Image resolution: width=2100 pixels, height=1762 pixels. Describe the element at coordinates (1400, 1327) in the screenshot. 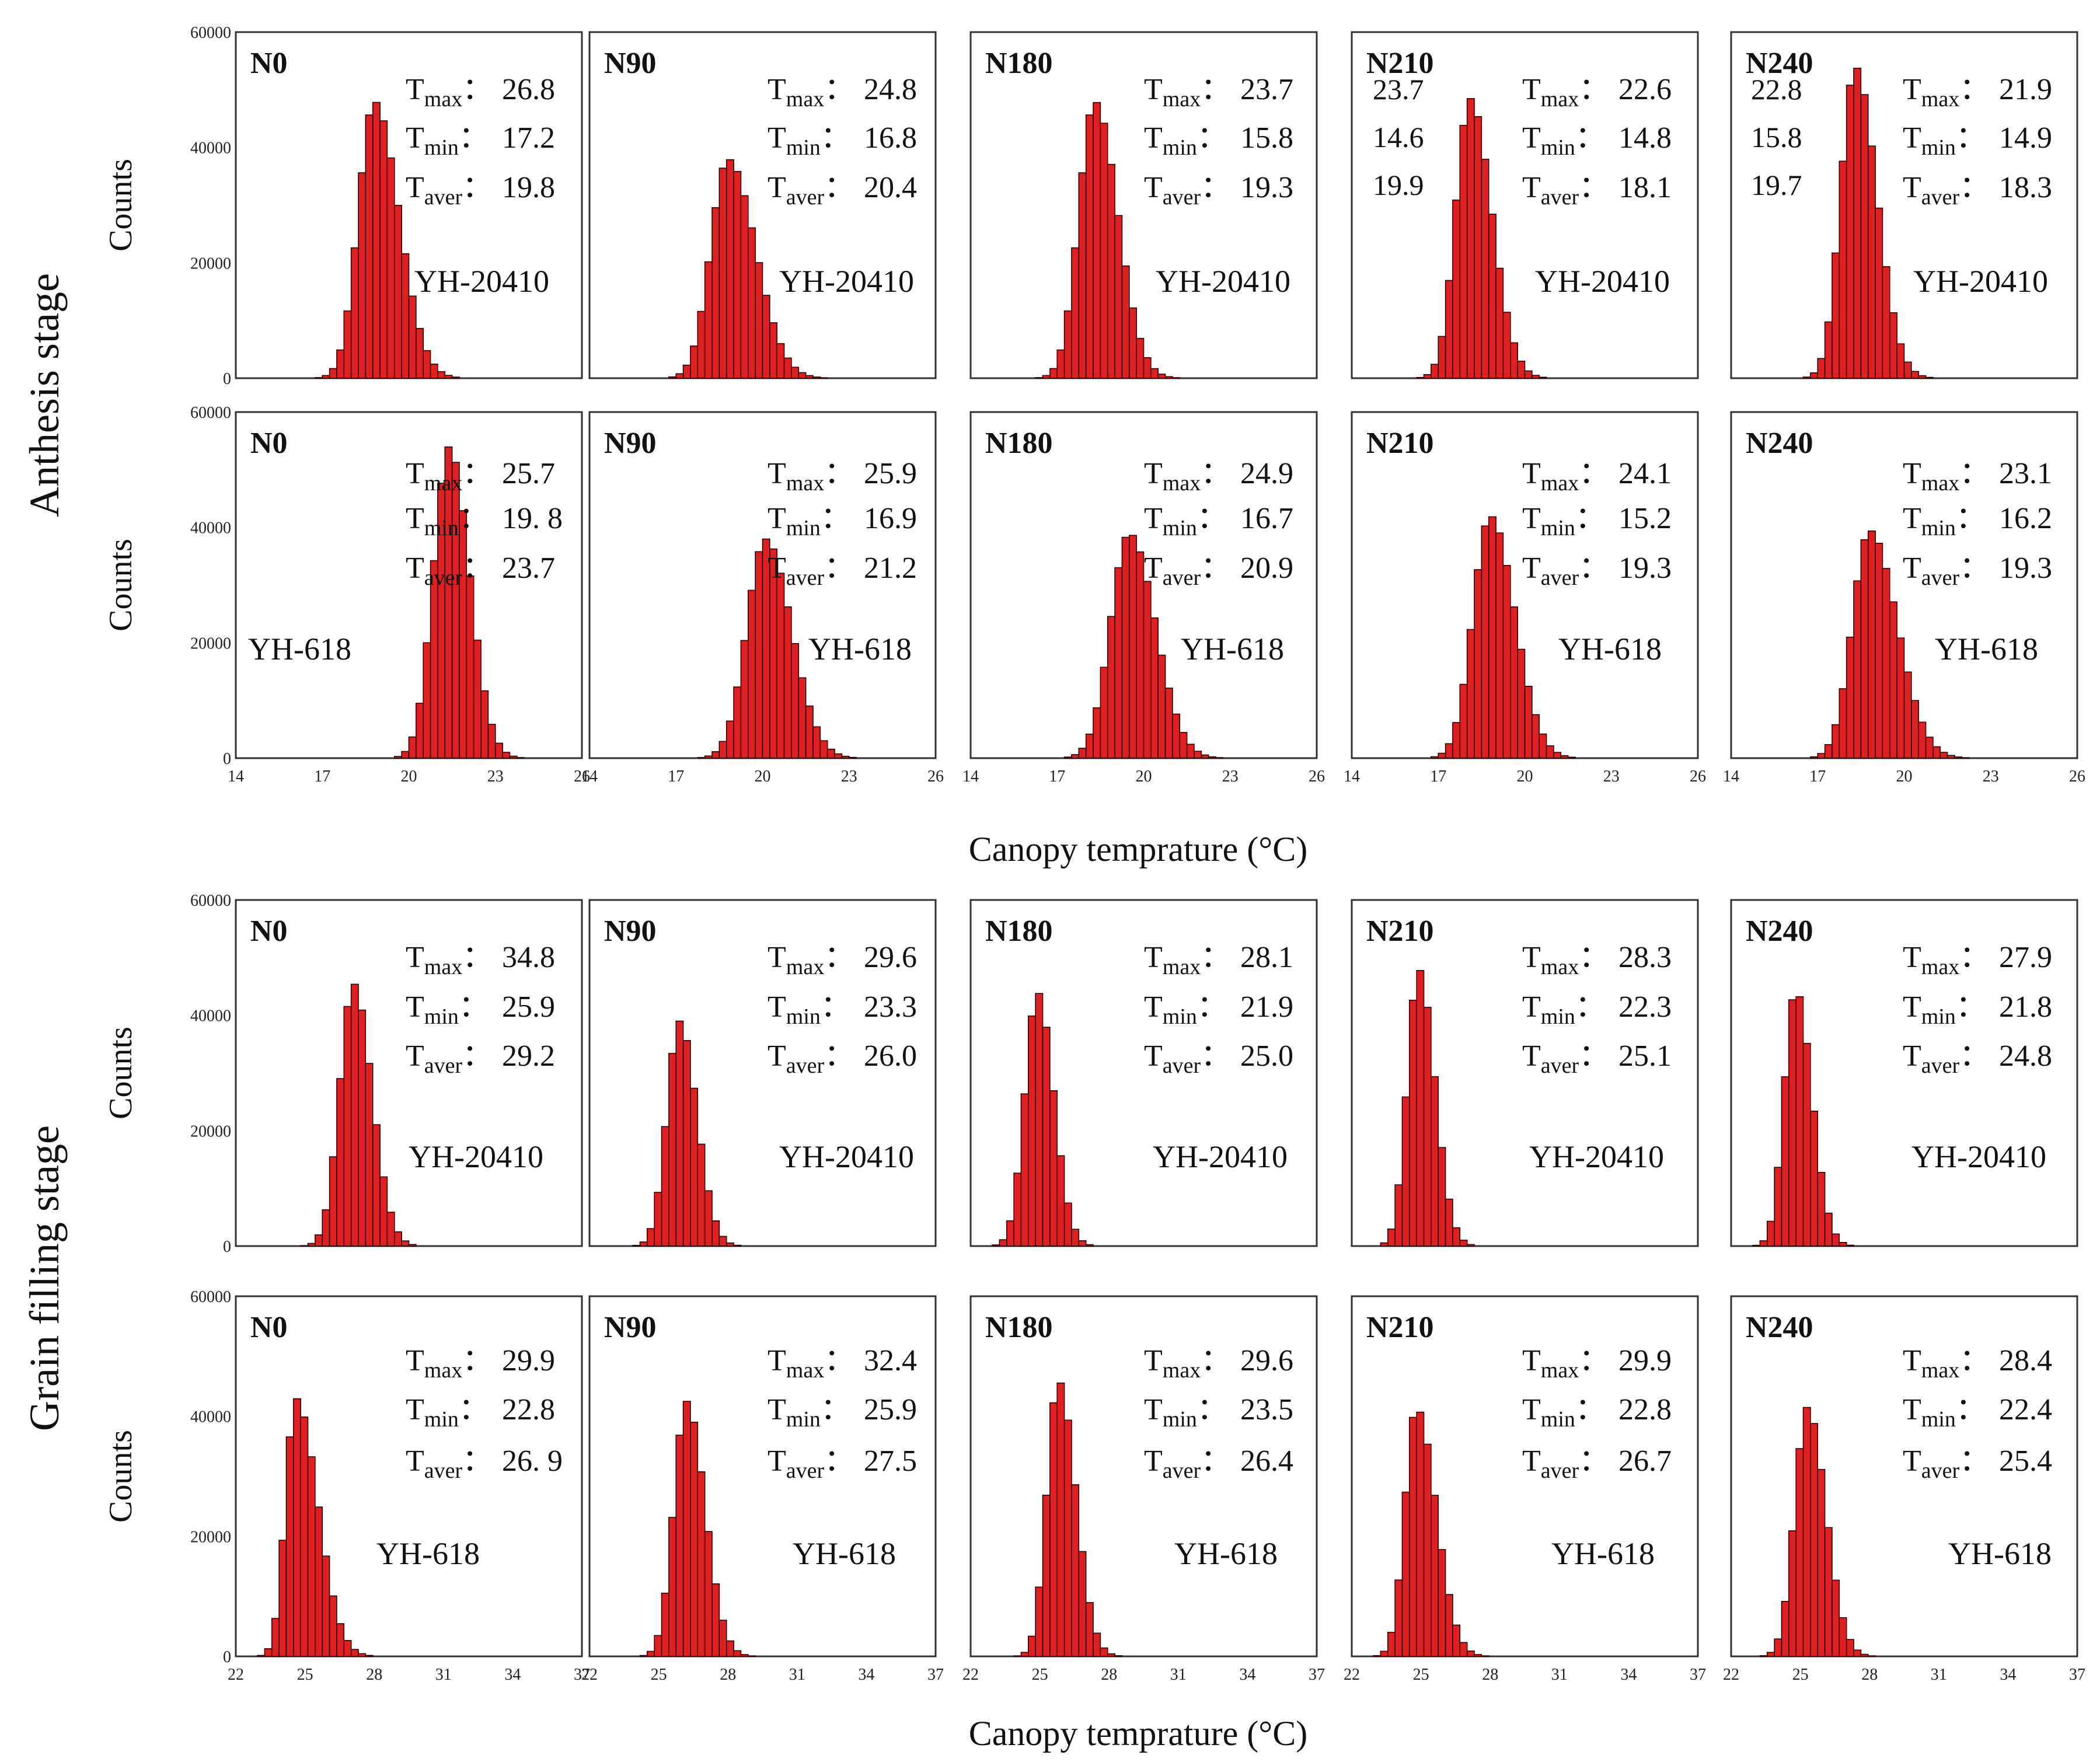

I see `panel-title: N210` at that location.